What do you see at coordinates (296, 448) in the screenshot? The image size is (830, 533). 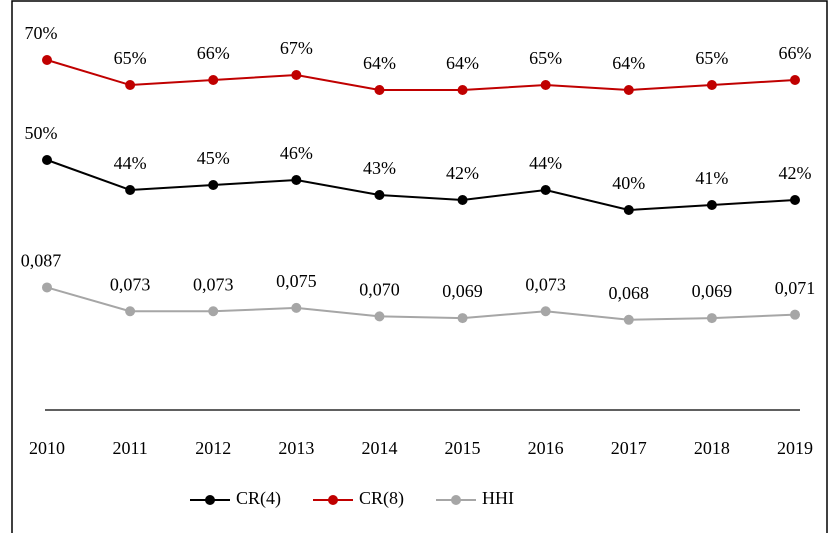 I see `x-tick-label: 2013` at bounding box center [296, 448].